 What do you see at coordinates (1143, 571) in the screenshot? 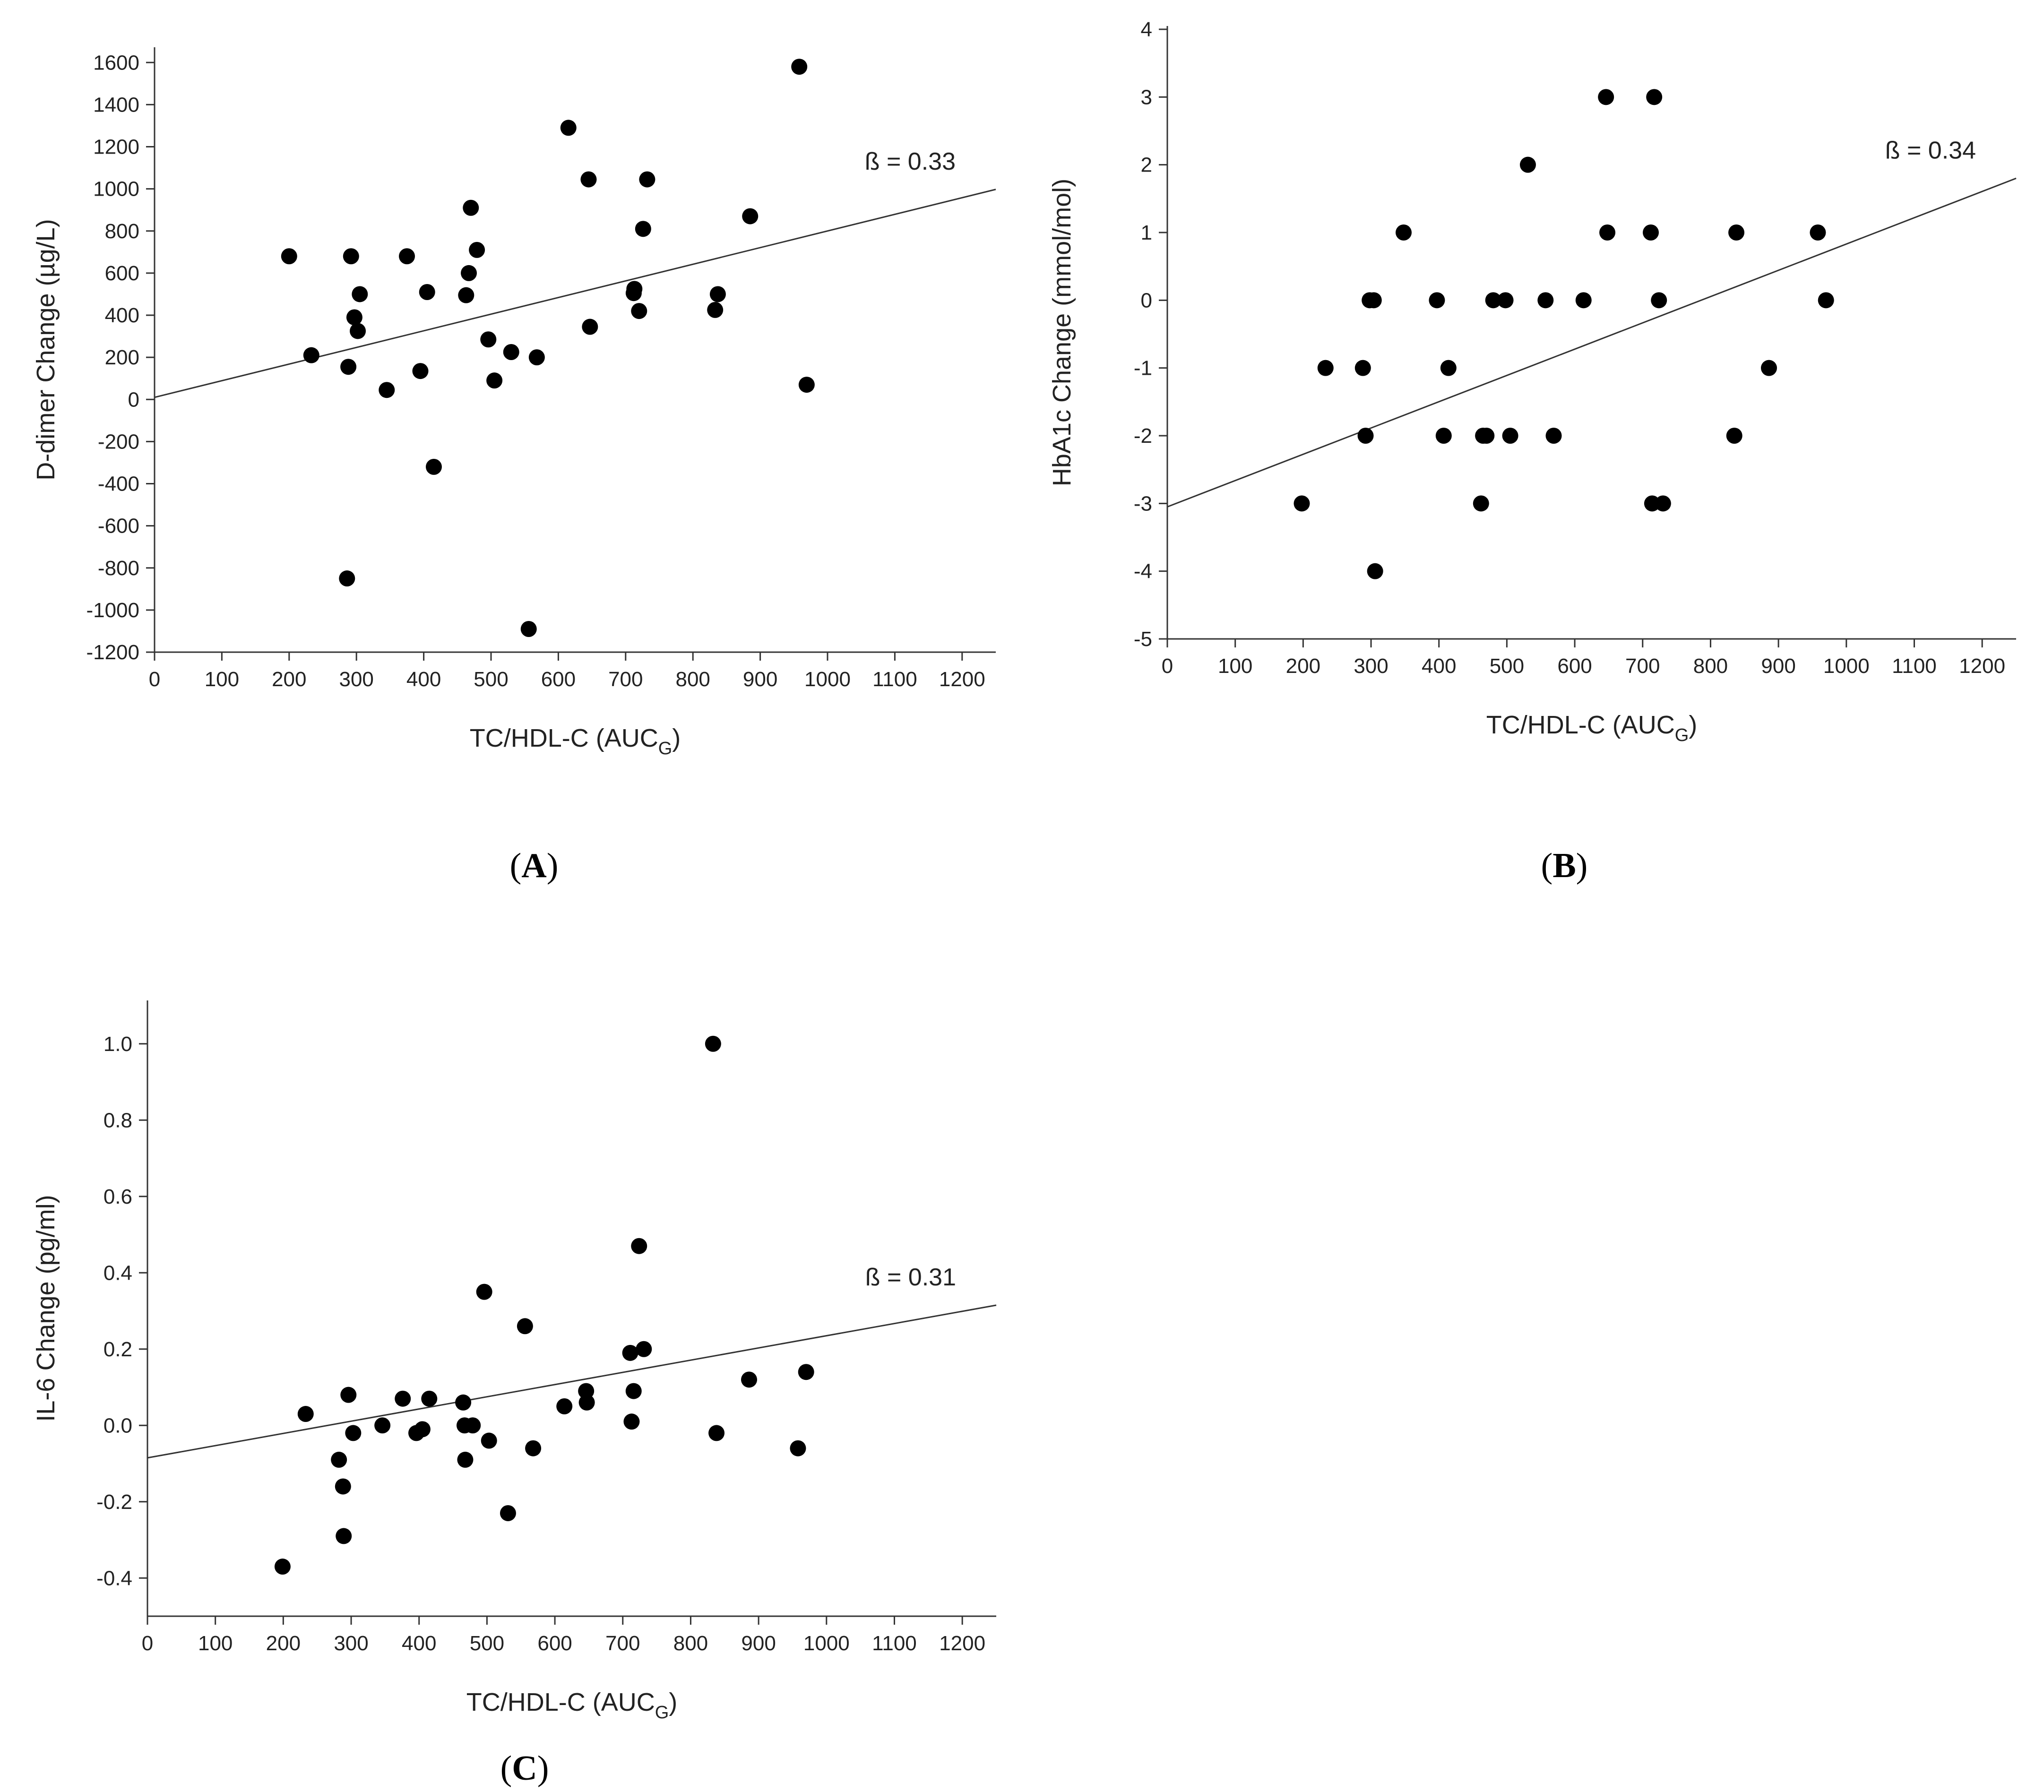
I see `chart-b-y-tick-label: -4` at bounding box center [1143, 571].